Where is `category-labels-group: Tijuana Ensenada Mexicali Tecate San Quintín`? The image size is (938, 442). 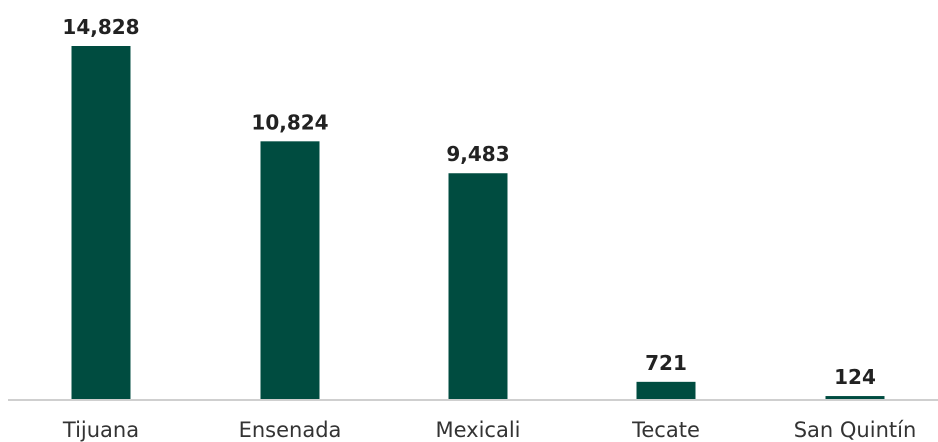
category-labels-group: Tijuana Ensenada Mexicali Tecate San Quintín is located at coordinates (489, 430).